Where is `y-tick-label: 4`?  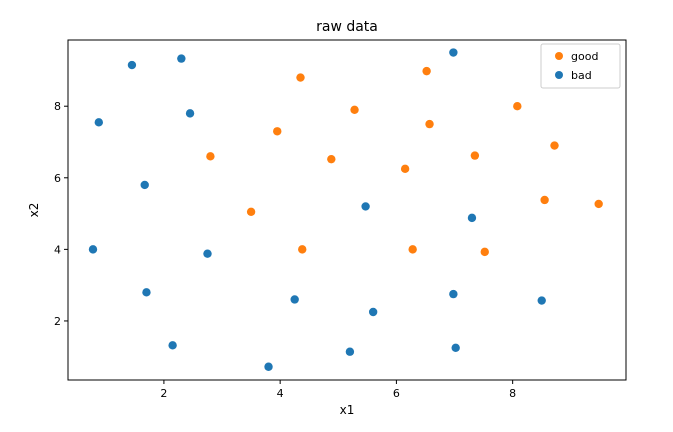
y-tick-label: 4 is located at coordinates (57, 249).